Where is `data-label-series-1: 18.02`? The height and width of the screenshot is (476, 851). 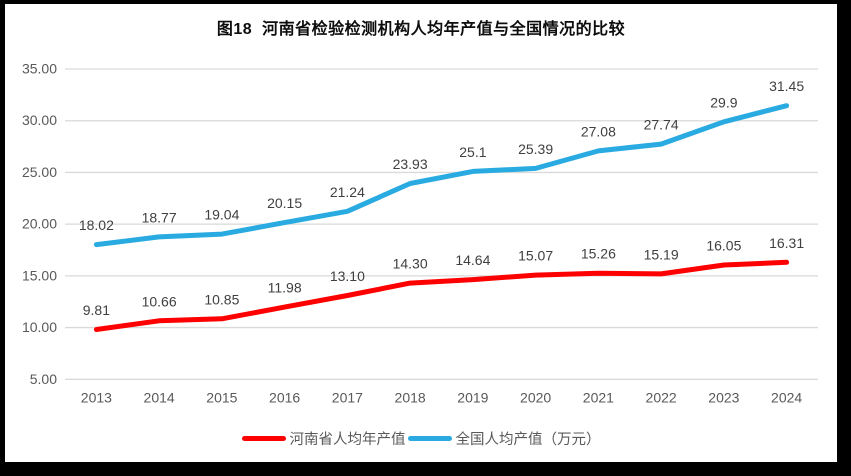
data-label-series-1: 18.02 is located at coordinates (96, 225).